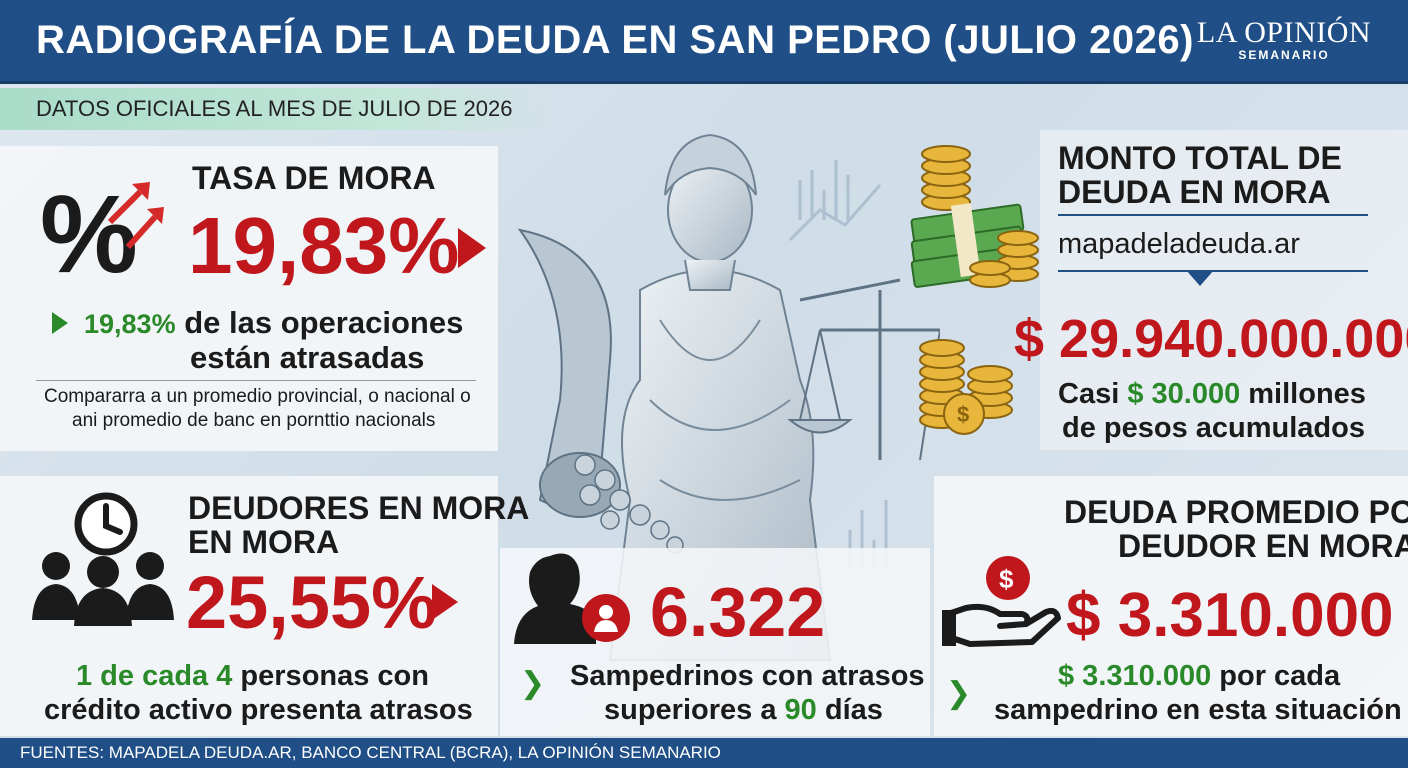 The width and height of the screenshot is (1408, 768). What do you see at coordinates (314, 178) in the screenshot?
I see `tasa-mora-heading: TASA DE MORA` at bounding box center [314, 178].